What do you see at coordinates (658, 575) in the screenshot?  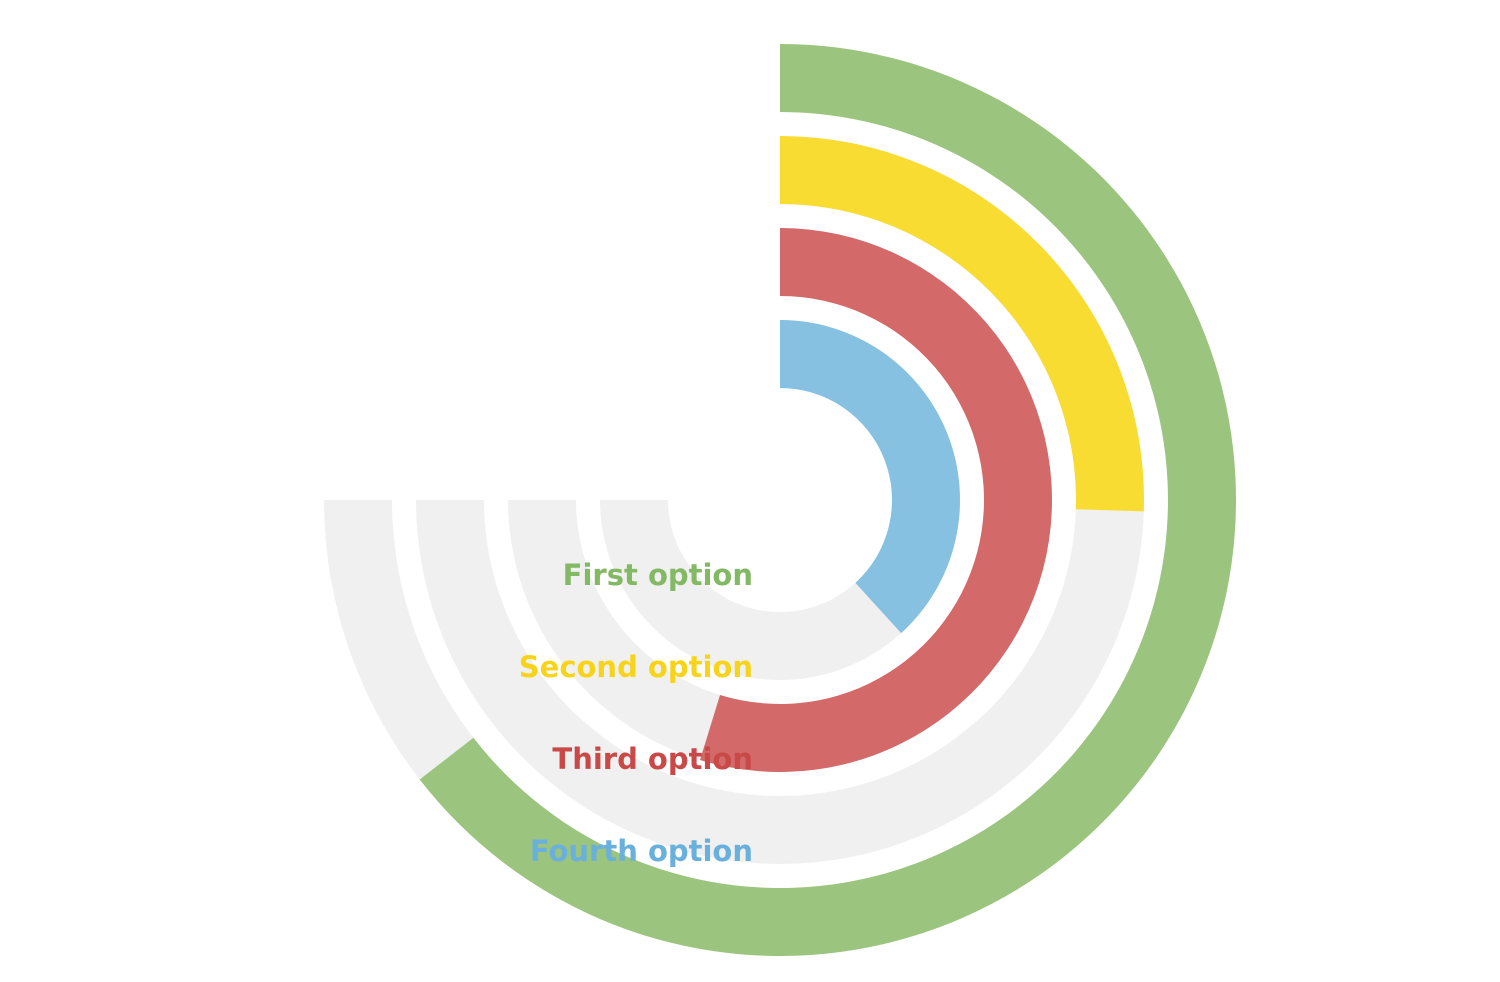 I see `label-first-option: First option` at bounding box center [658, 575].